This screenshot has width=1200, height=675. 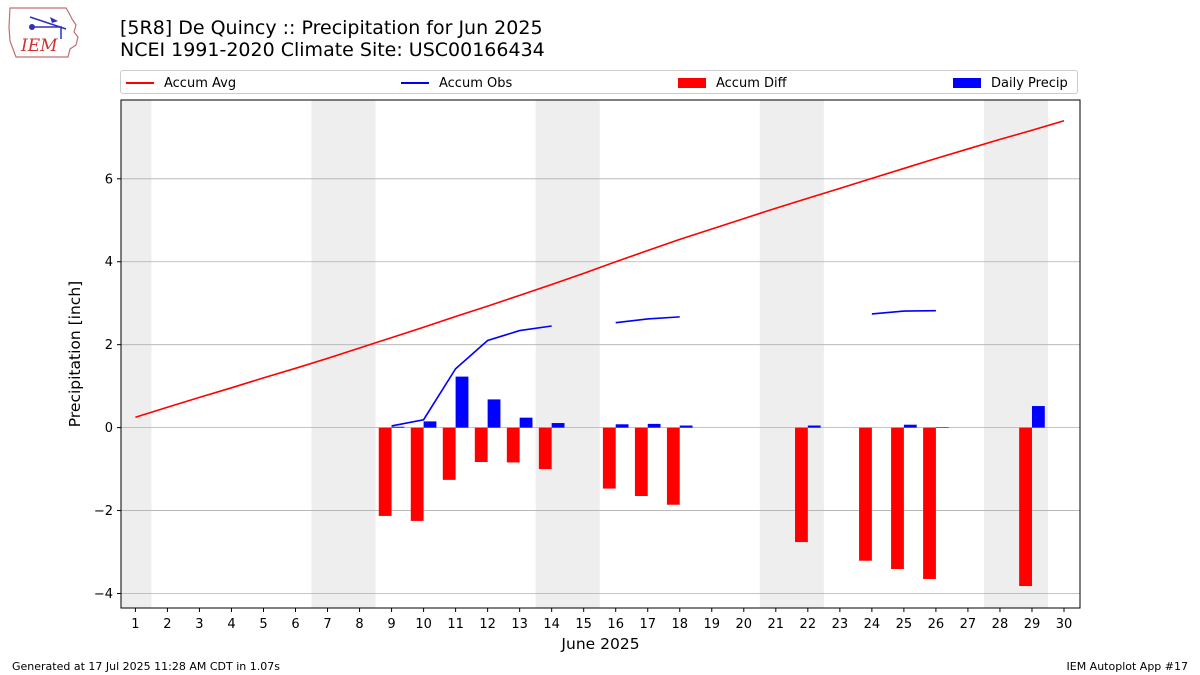 What do you see at coordinates (615, 624) in the screenshot?
I see `x-tick-label: 16` at bounding box center [615, 624].